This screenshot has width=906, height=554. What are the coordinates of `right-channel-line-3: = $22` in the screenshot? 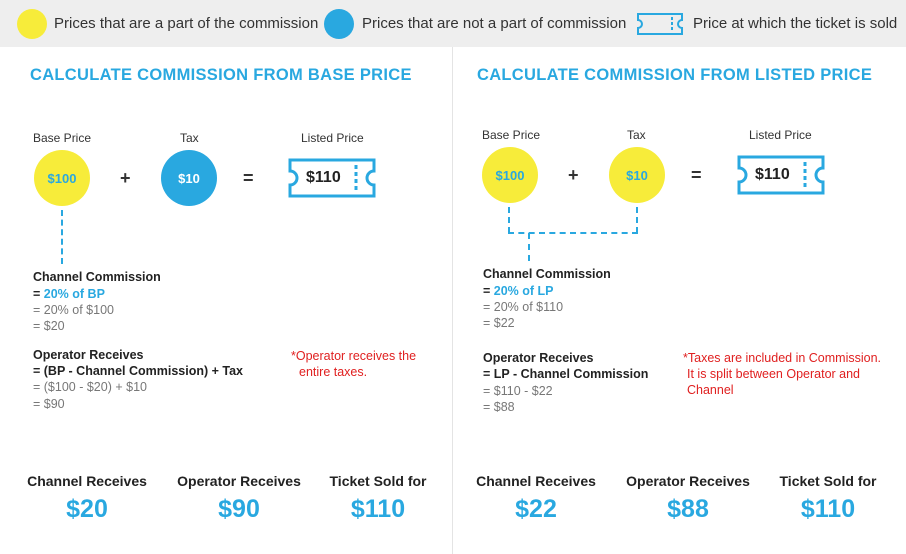 It's located at (499, 323).